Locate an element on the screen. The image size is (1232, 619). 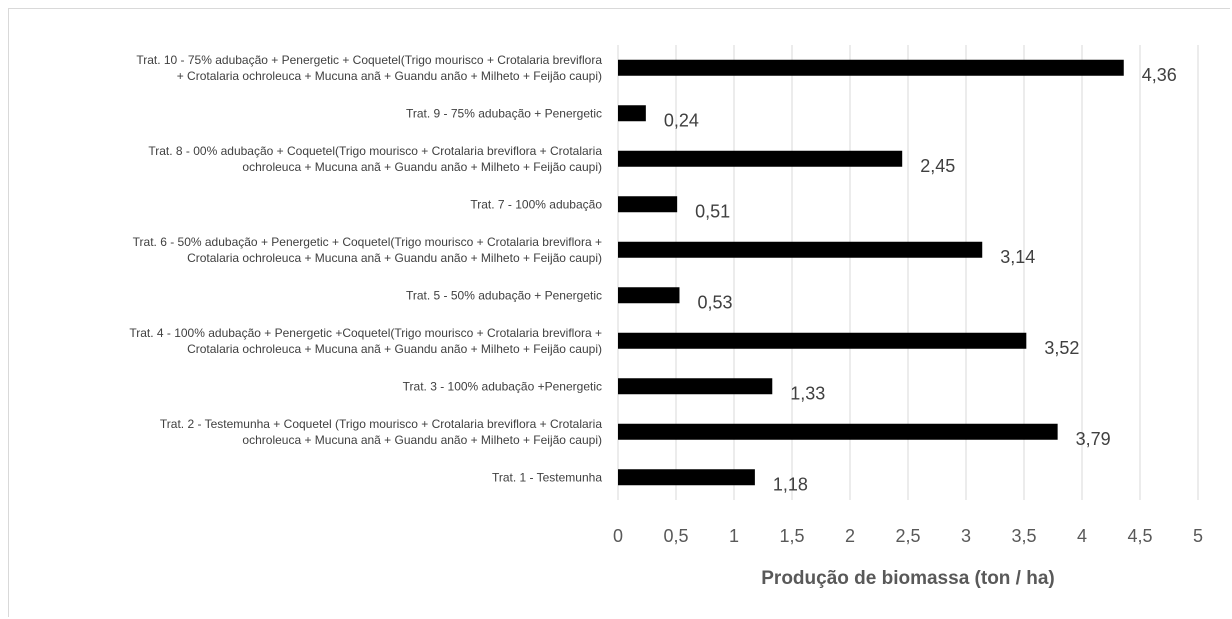
data-label: 0,51 is located at coordinates (712, 211).